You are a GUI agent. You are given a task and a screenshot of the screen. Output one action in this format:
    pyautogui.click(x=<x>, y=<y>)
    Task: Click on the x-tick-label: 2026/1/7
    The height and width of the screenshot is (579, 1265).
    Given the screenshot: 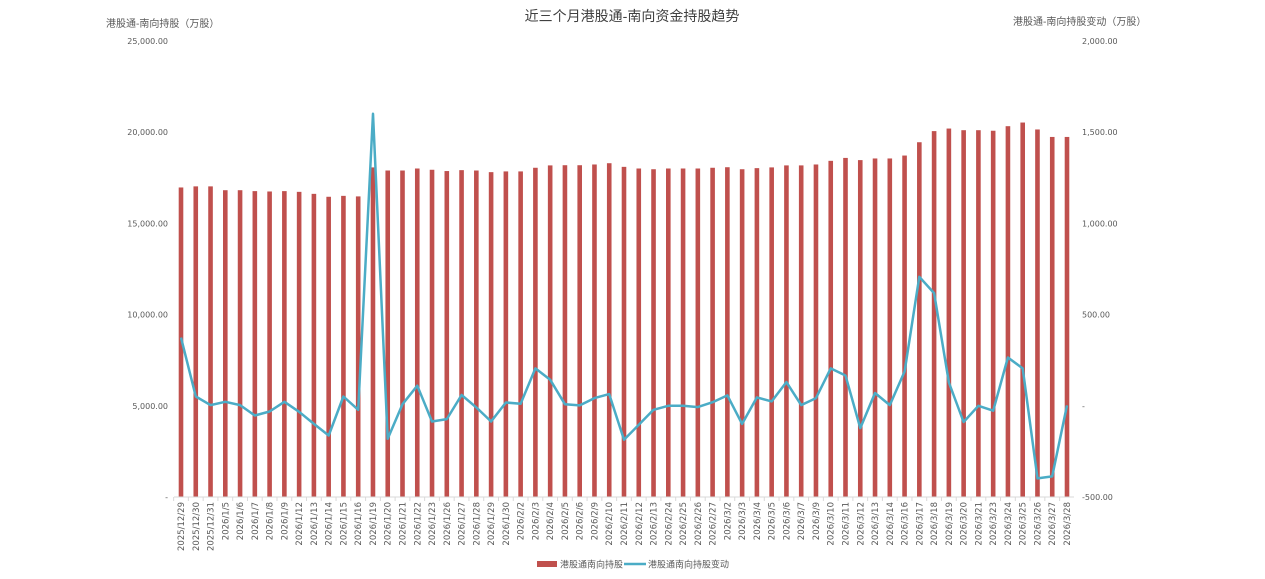 What is the action you would take?
    pyautogui.click(x=256, y=521)
    